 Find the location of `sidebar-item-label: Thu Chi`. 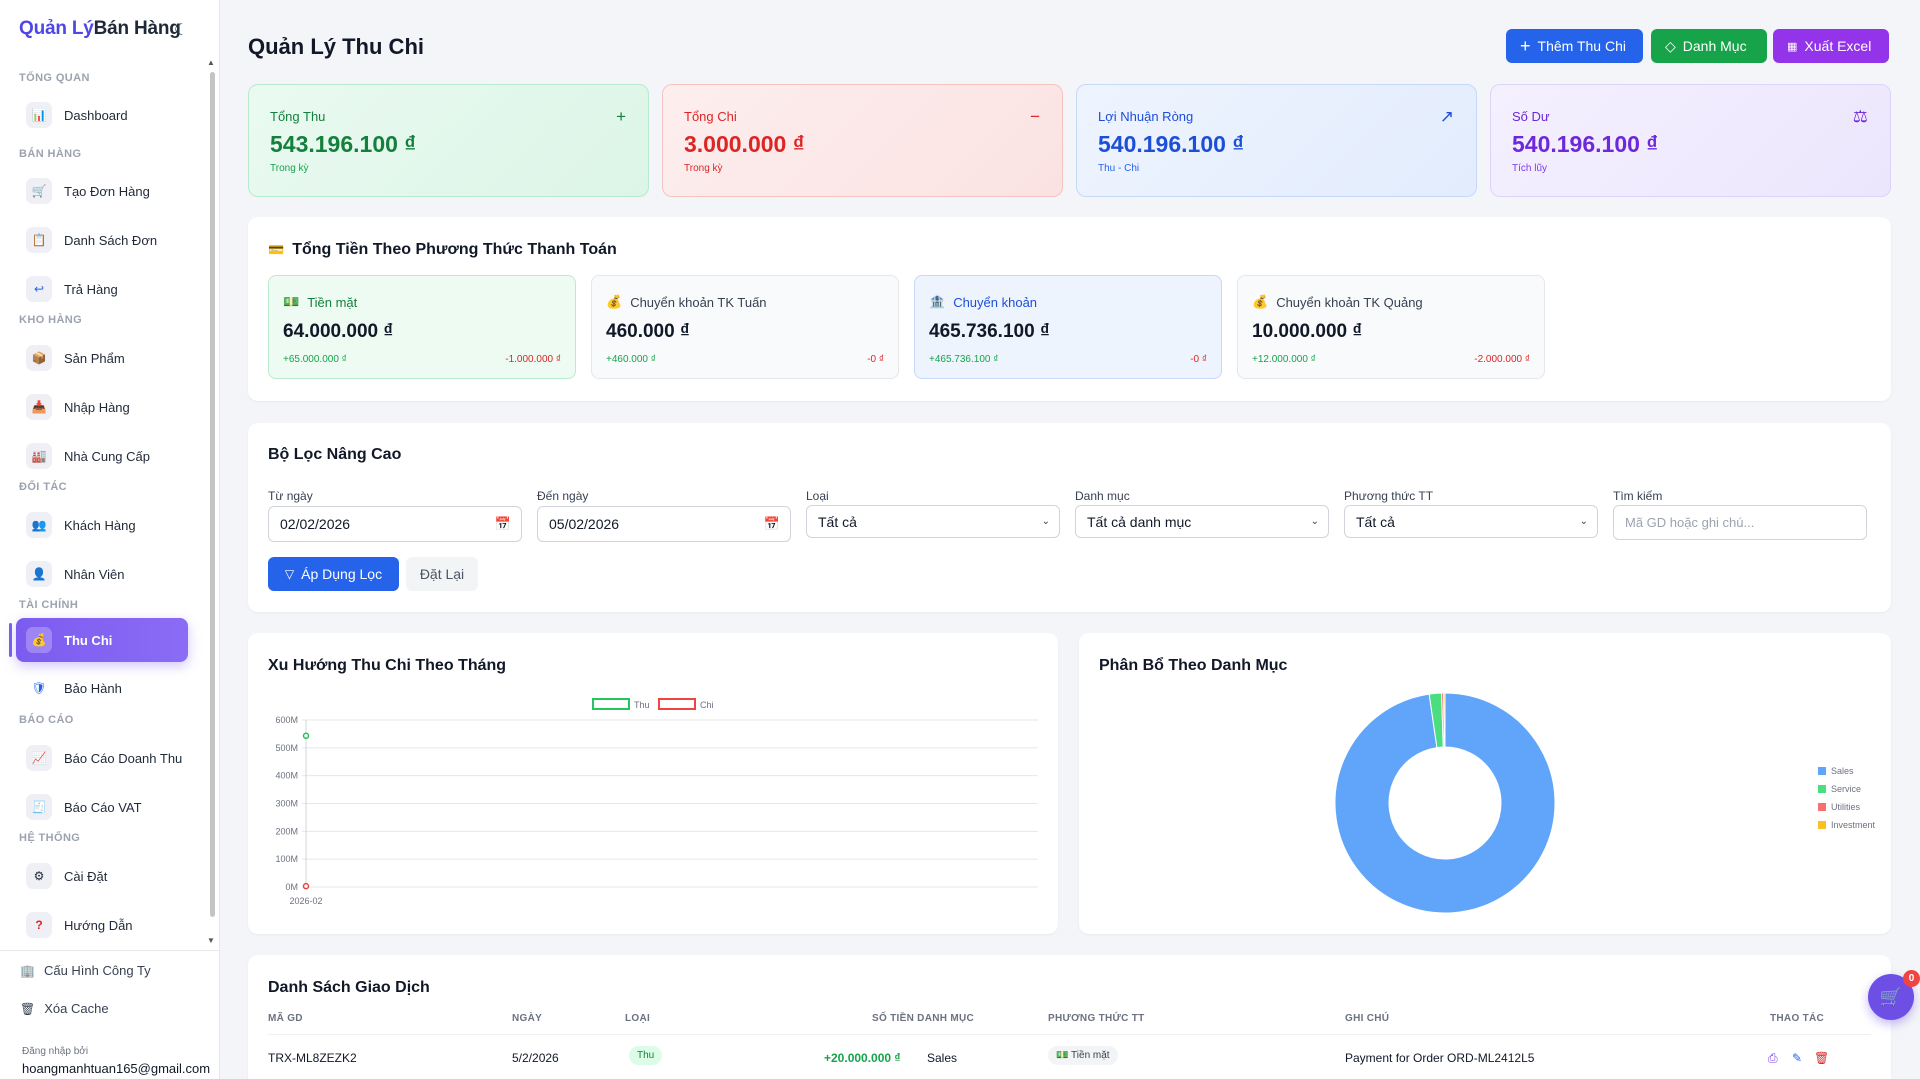

sidebar-item-label: Thu Chi is located at coordinates (88, 640).